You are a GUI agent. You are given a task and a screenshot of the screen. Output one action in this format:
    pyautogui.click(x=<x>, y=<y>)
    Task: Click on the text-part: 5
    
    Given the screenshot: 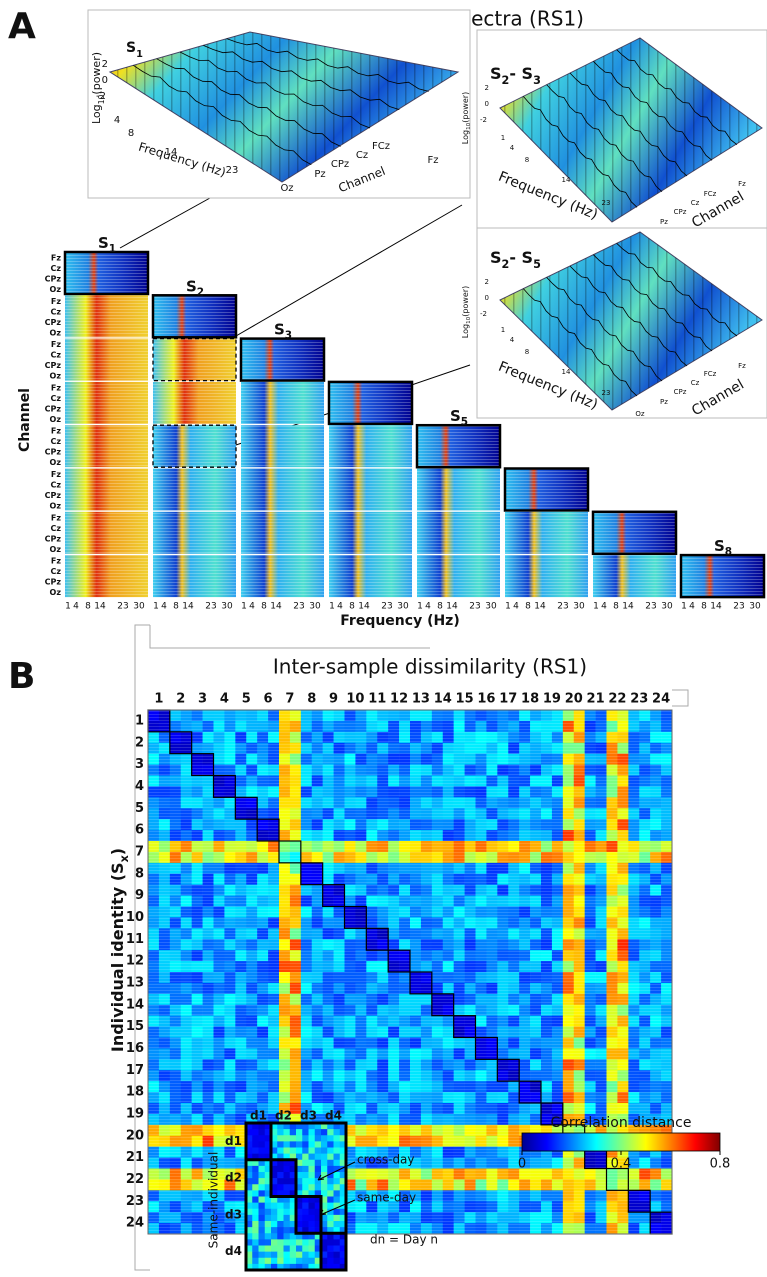 What is the action you would take?
    pyautogui.click(x=464, y=422)
    